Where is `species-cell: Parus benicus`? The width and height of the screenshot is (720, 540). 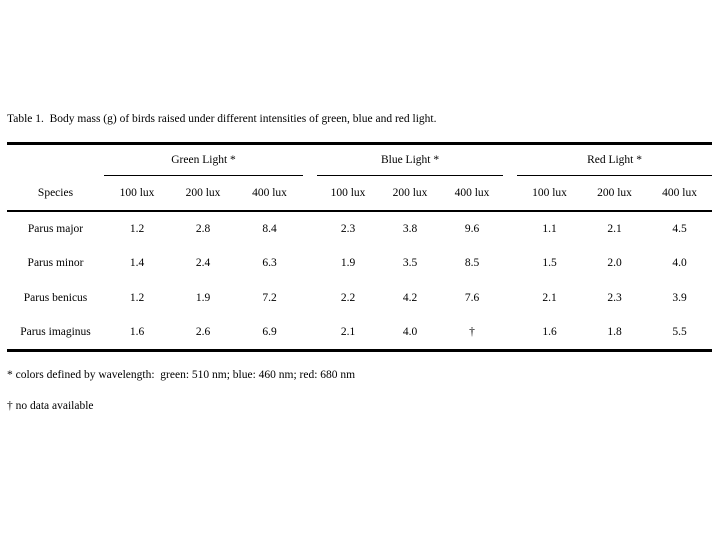 species-cell: Parus benicus is located at coordinates (55, 298).